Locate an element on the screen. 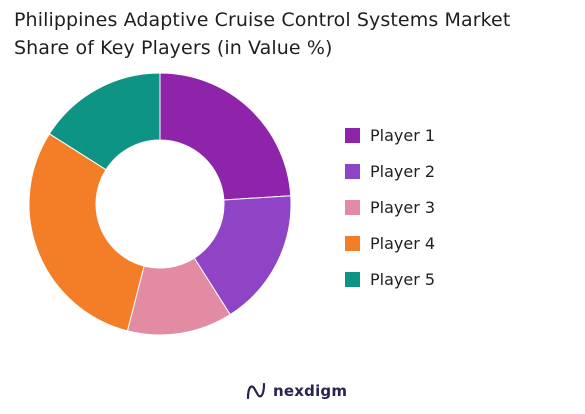  legend-label: Player 1 is located at coordinates (403, 135).